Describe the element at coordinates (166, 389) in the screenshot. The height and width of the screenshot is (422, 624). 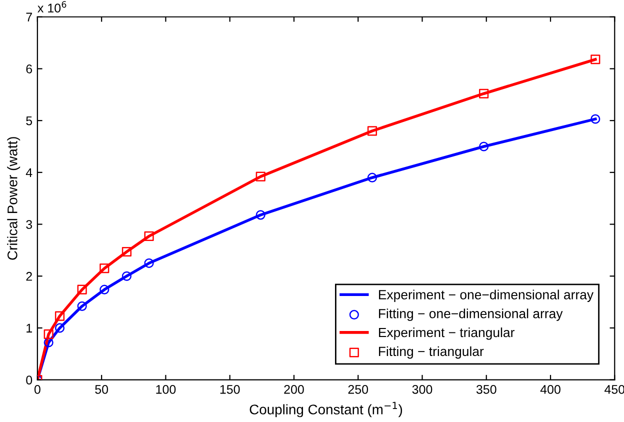
I see `x-tick-label: 100` at that location.